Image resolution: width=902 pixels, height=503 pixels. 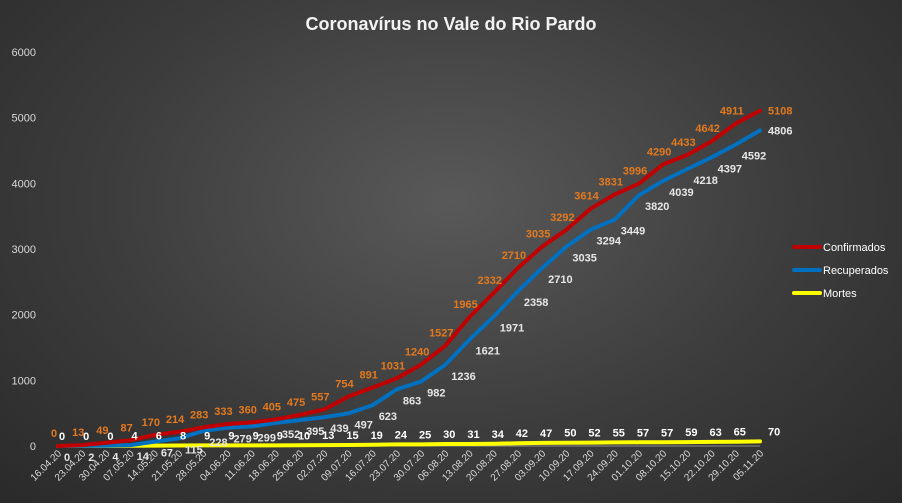 What do you see at coordinates (328, 436) in the screenshot?
I see `label-mortes: 13` at bounding box center [328, 436].